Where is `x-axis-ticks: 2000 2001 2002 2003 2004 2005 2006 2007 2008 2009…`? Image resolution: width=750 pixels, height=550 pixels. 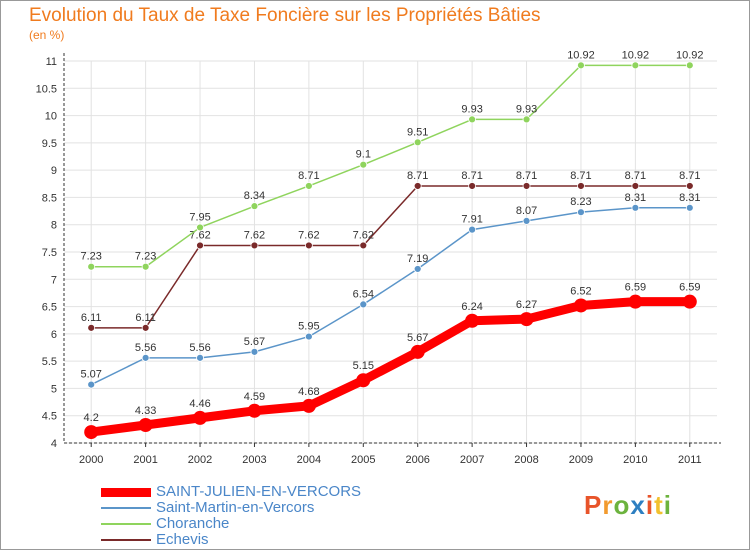 x-axis-ticks: 2000 2001 2002 2003 2004 2005 2006 2007 2008 2009… is located at coordinates (390, 460).